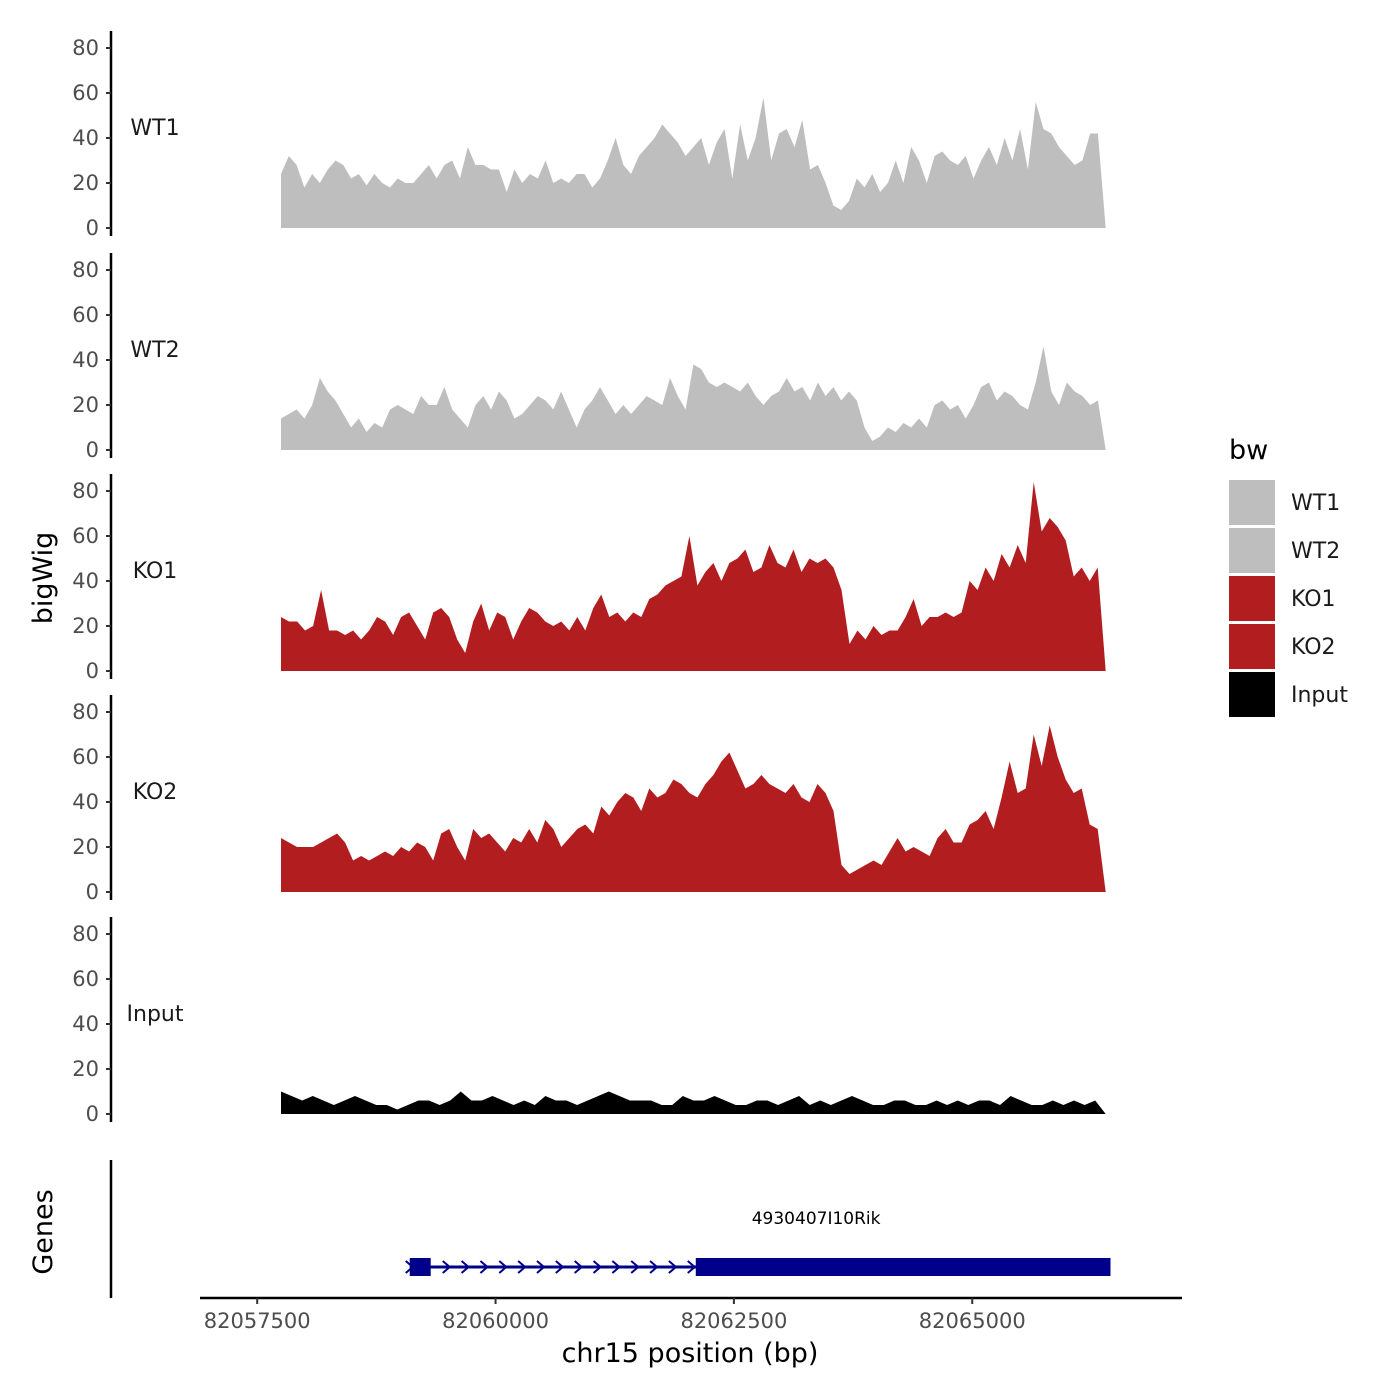  What do you see at coordinates (1315, 503) in the screenshot?
I see `legend-label: WT1` at bounding box center [1315, 503].